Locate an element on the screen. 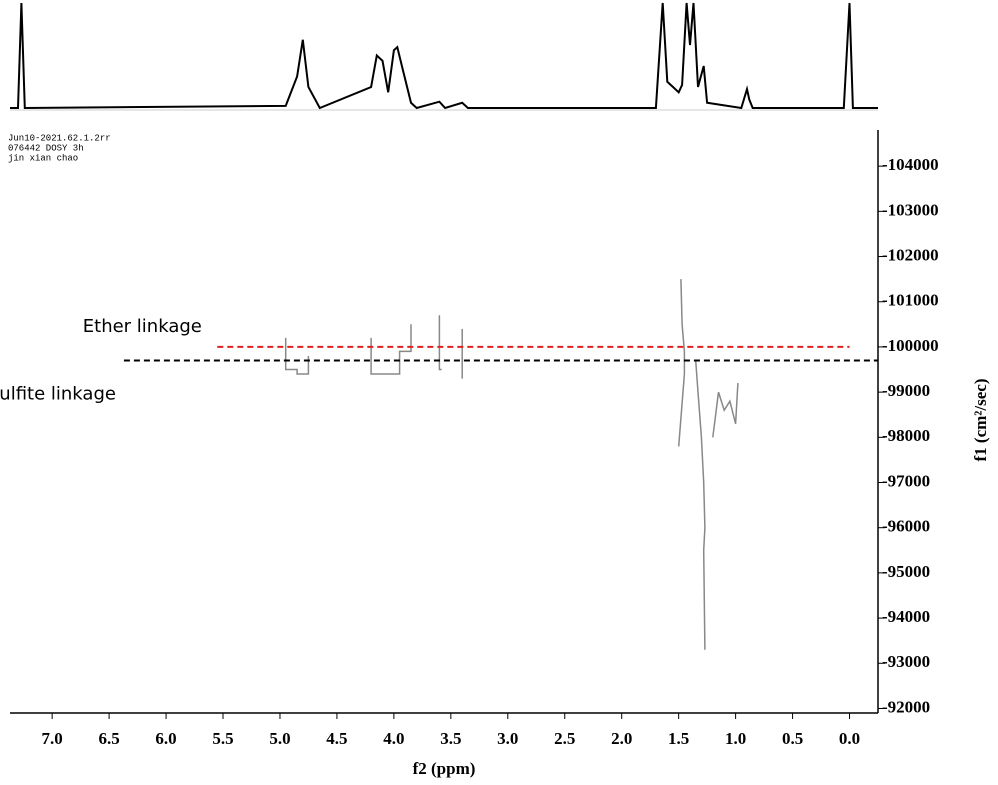 The width and height of the screenshot is (998, 785). y-tick-label: -101000 is located at coordinates (910, 300).